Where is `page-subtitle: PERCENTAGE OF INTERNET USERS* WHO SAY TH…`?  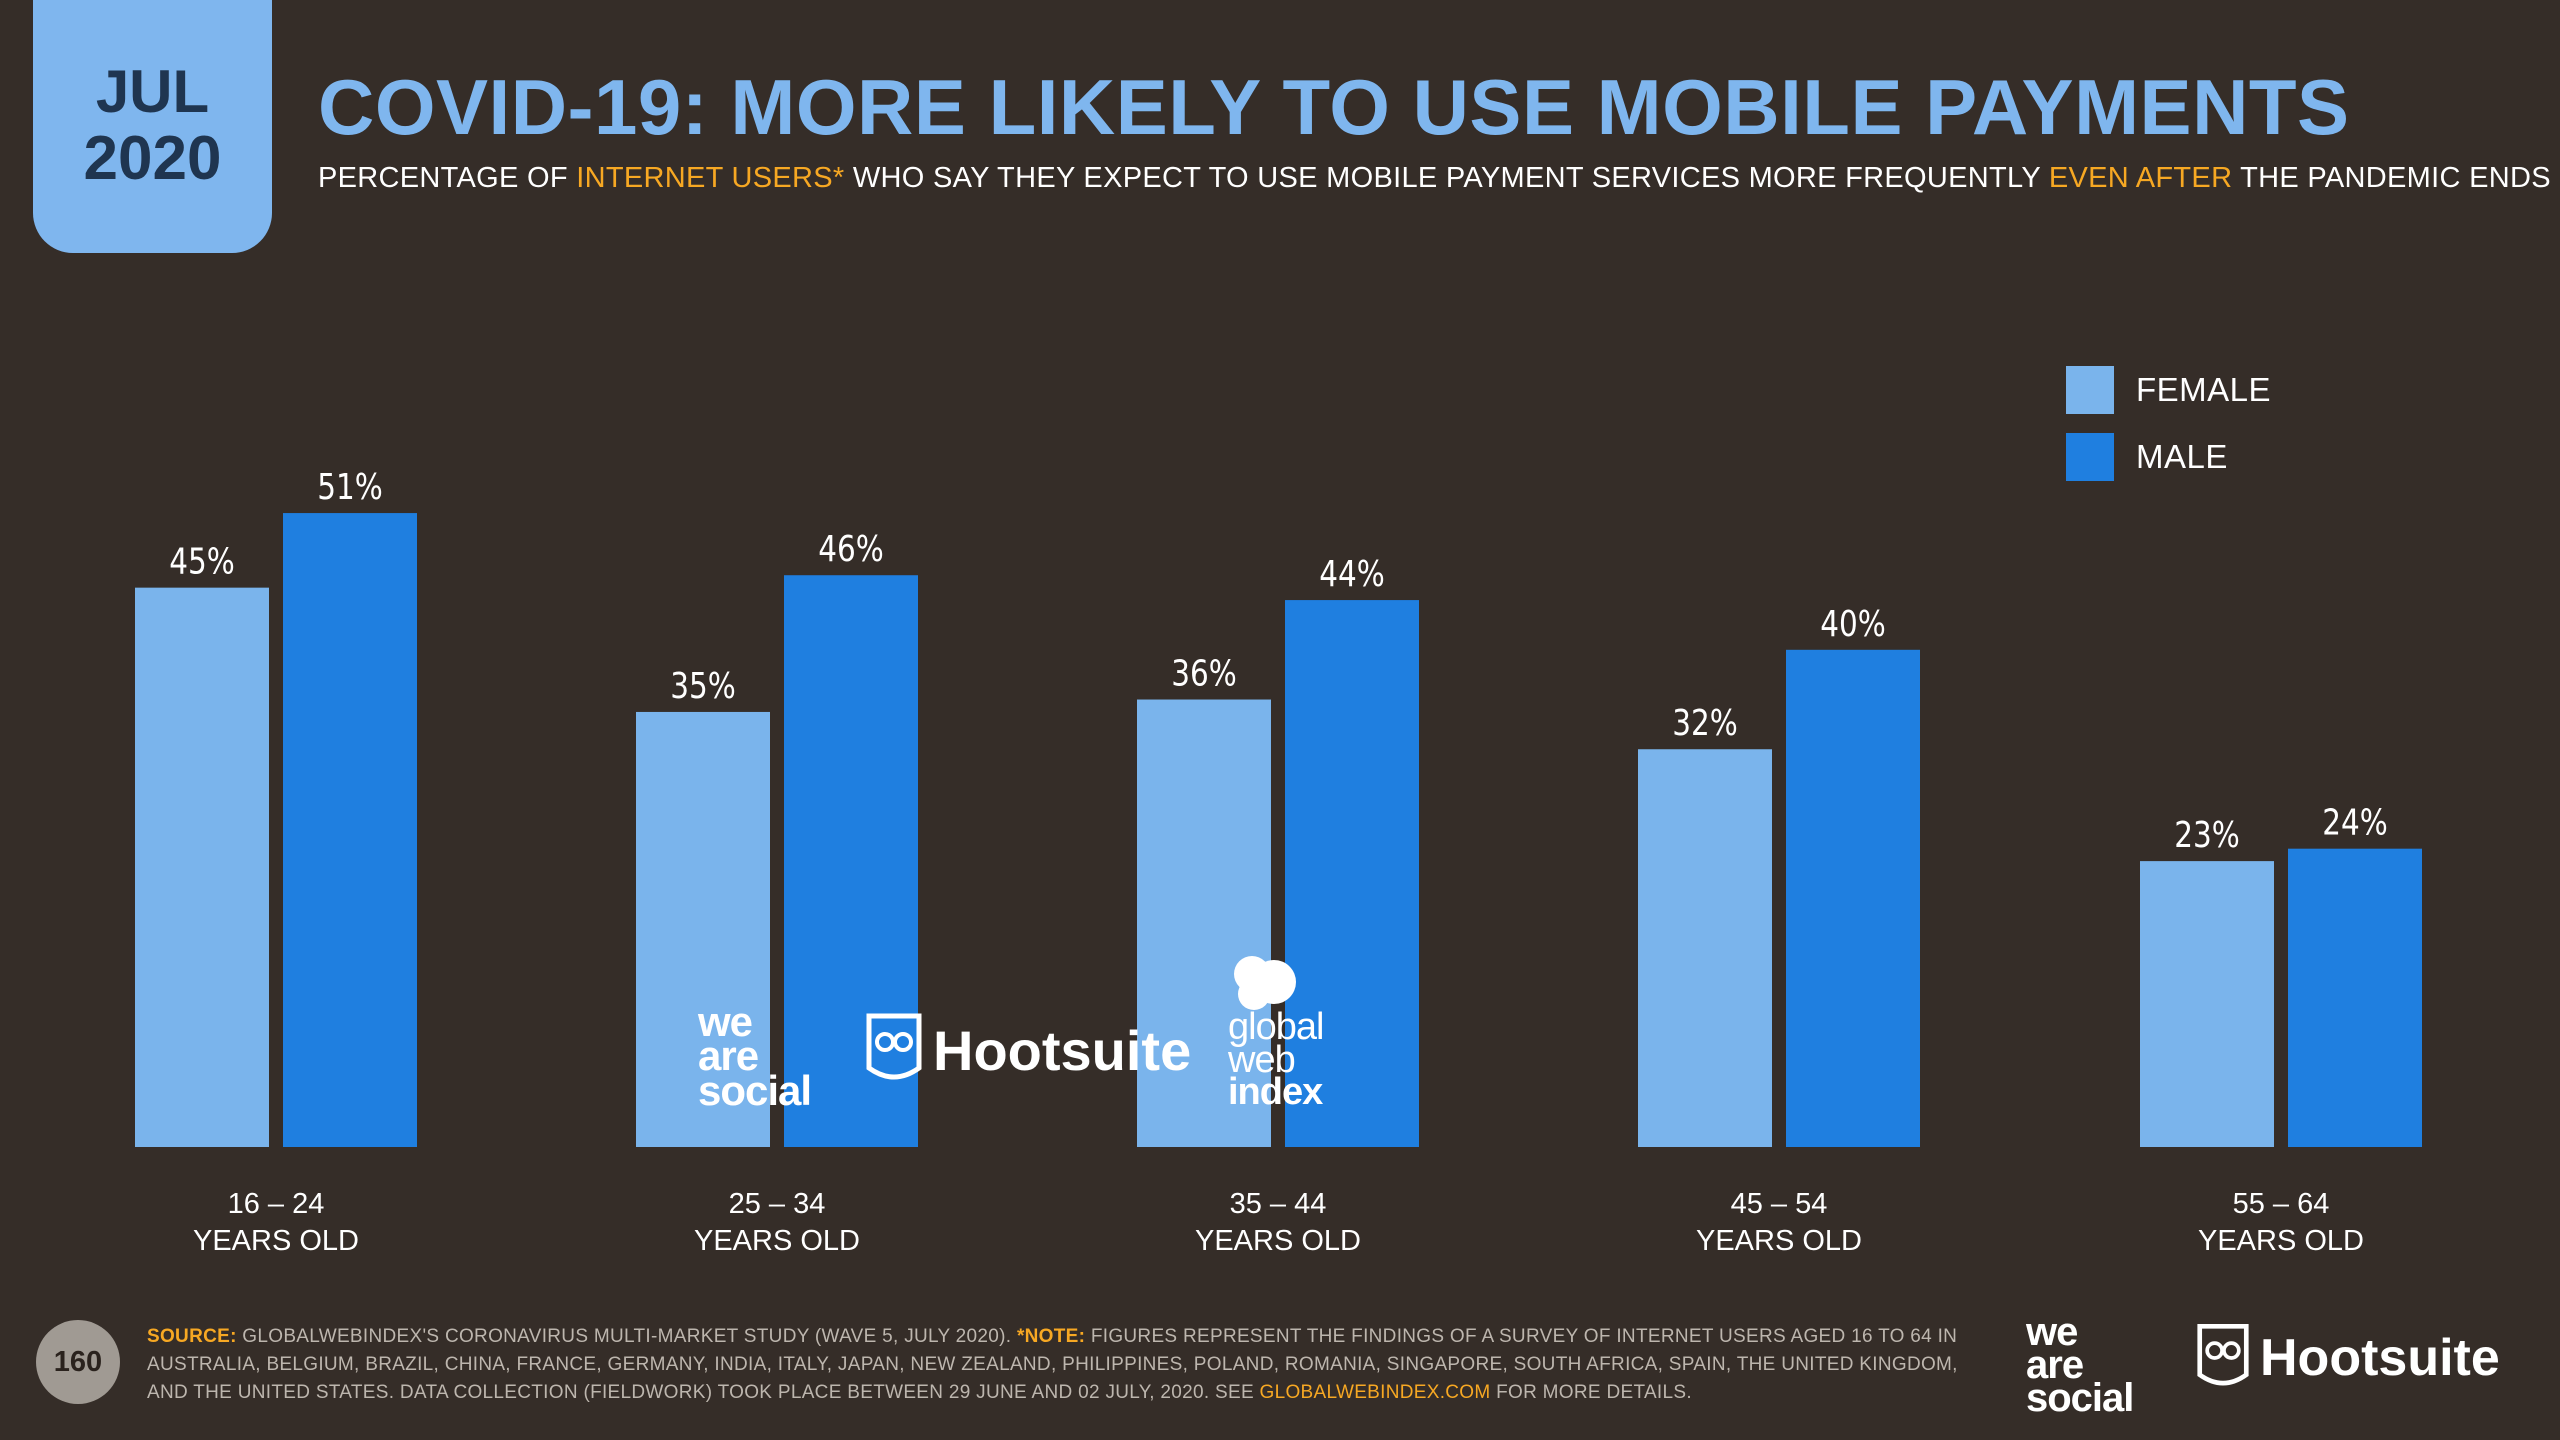
page-subtitle: PERCENTAGE OF INTERNET USERS* WHO SAY TH… is located at coordinates (1434, 178).